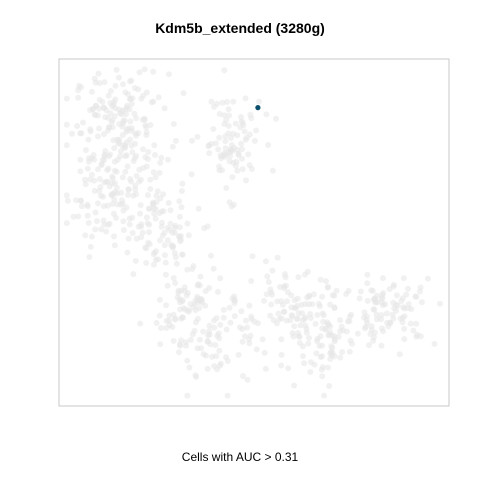  I want to click on highlighted-cells, so click(258, 108).